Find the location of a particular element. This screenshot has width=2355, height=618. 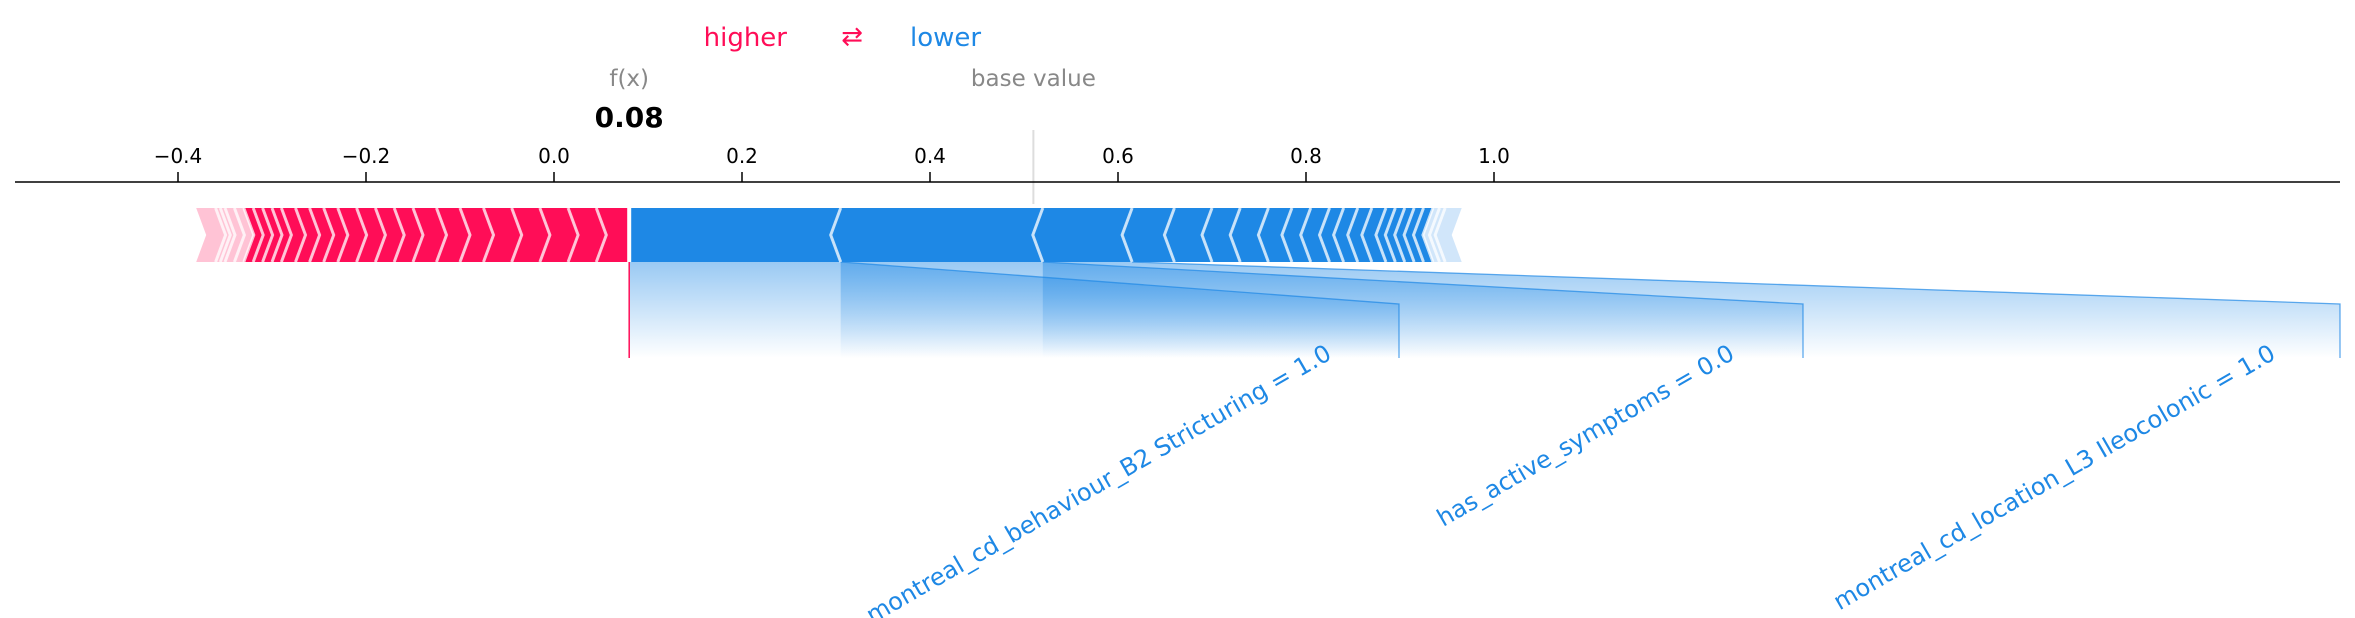

force-bars is located at coordinates (829, 235).